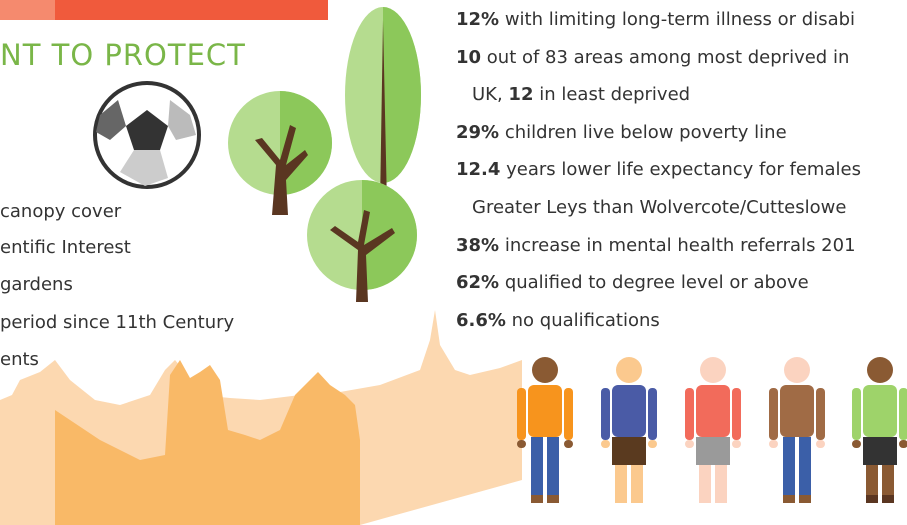  I want to click on skyline-front, so click(207, 442).